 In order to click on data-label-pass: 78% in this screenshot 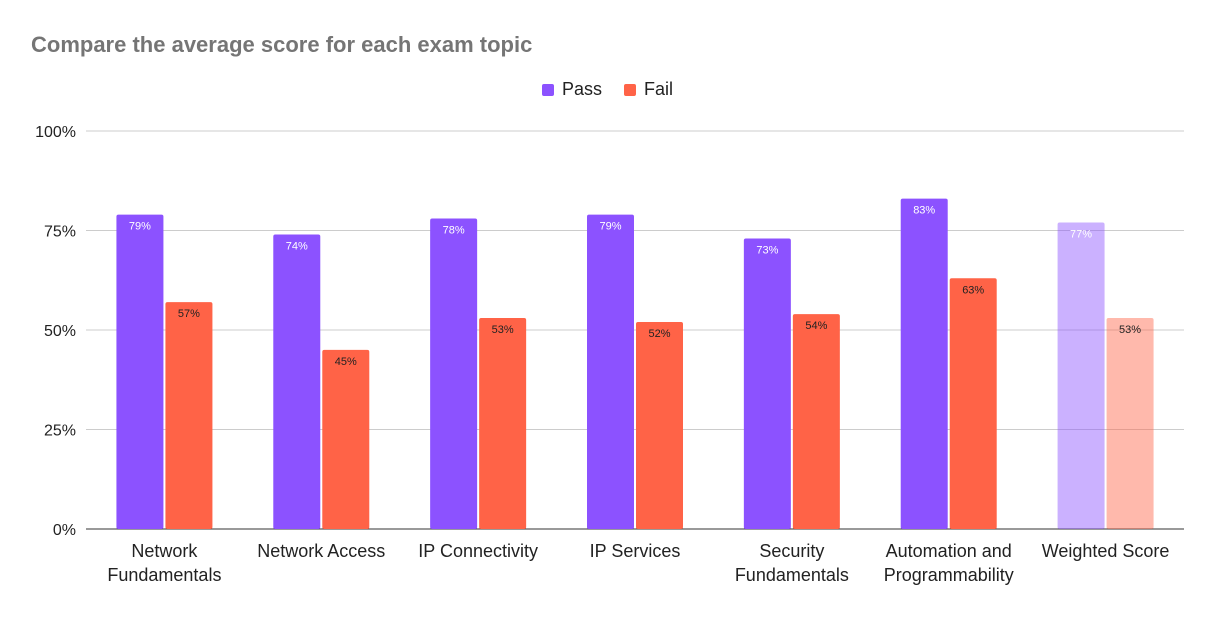, I will do `click(454, 231)`.